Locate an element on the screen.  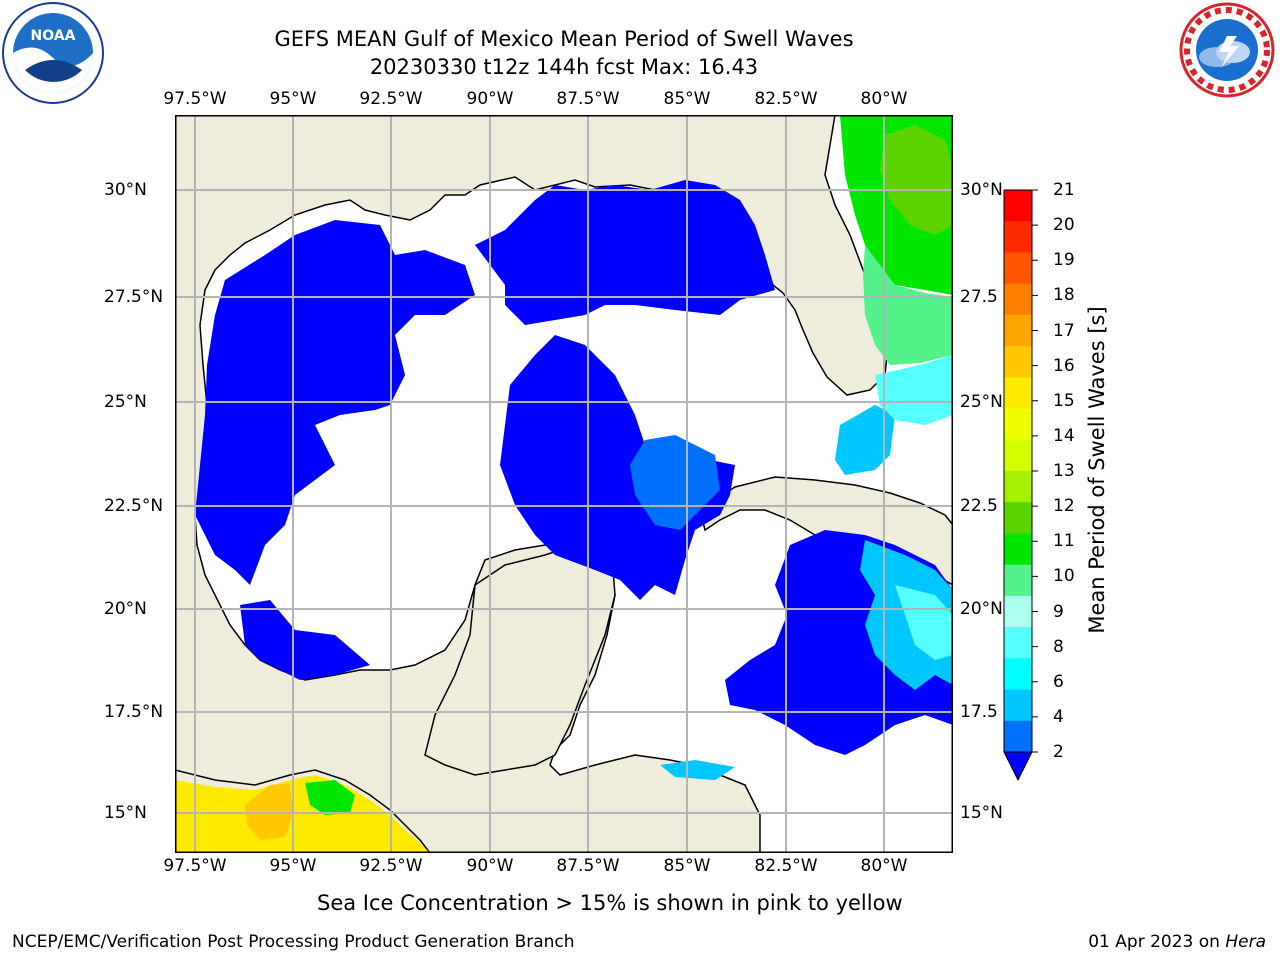
footer-date: 01 Apr 2023 on Hera is located at coordinates (1177, 942).